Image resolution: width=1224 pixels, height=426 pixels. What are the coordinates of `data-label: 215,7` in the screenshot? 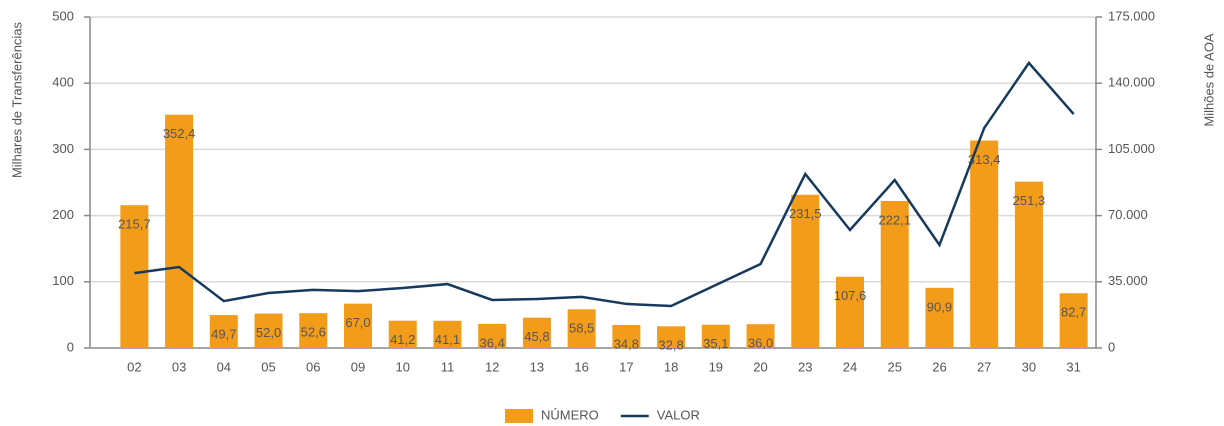 It's located at (134, 224).